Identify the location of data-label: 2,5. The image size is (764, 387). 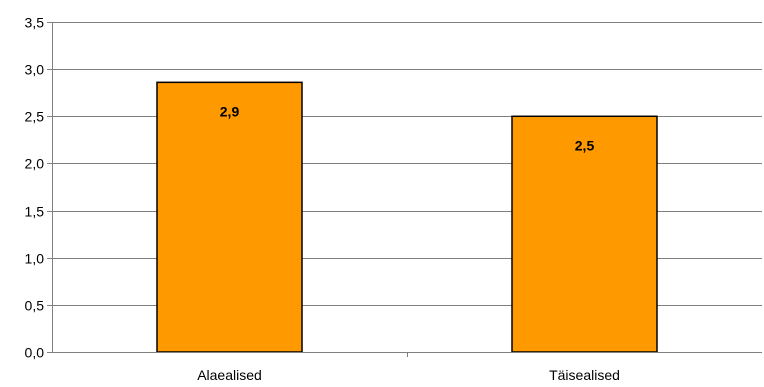
(585, 145).